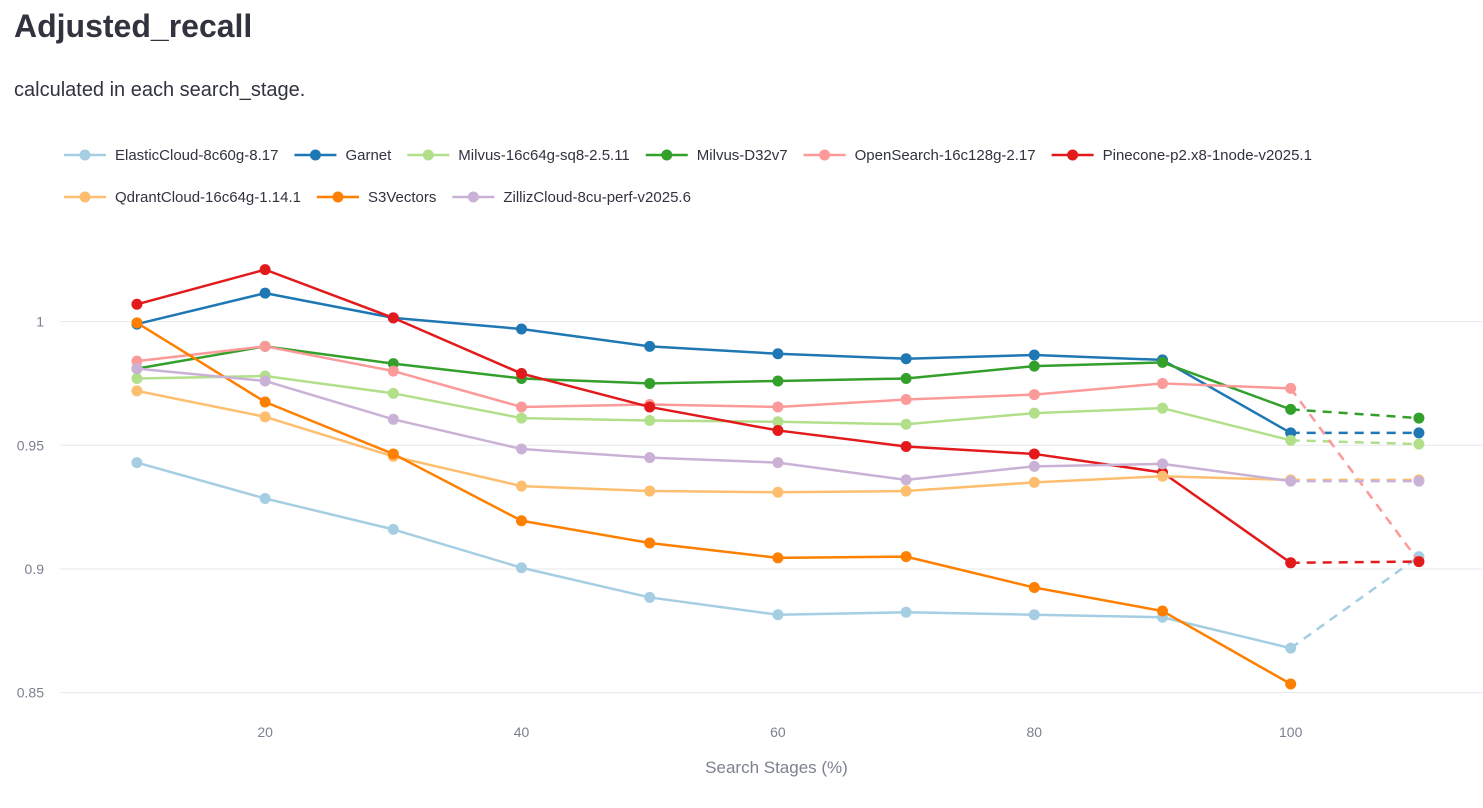 The image size is (1483, 808). I want to click on legend-item: Milvus-D32v7, so click(716, 155).